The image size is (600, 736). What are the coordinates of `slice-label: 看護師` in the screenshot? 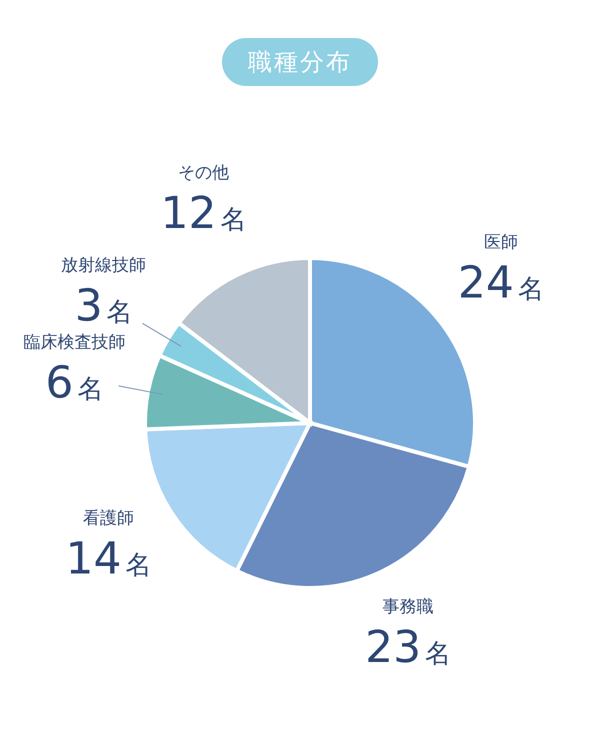 It's located at (108, 518).